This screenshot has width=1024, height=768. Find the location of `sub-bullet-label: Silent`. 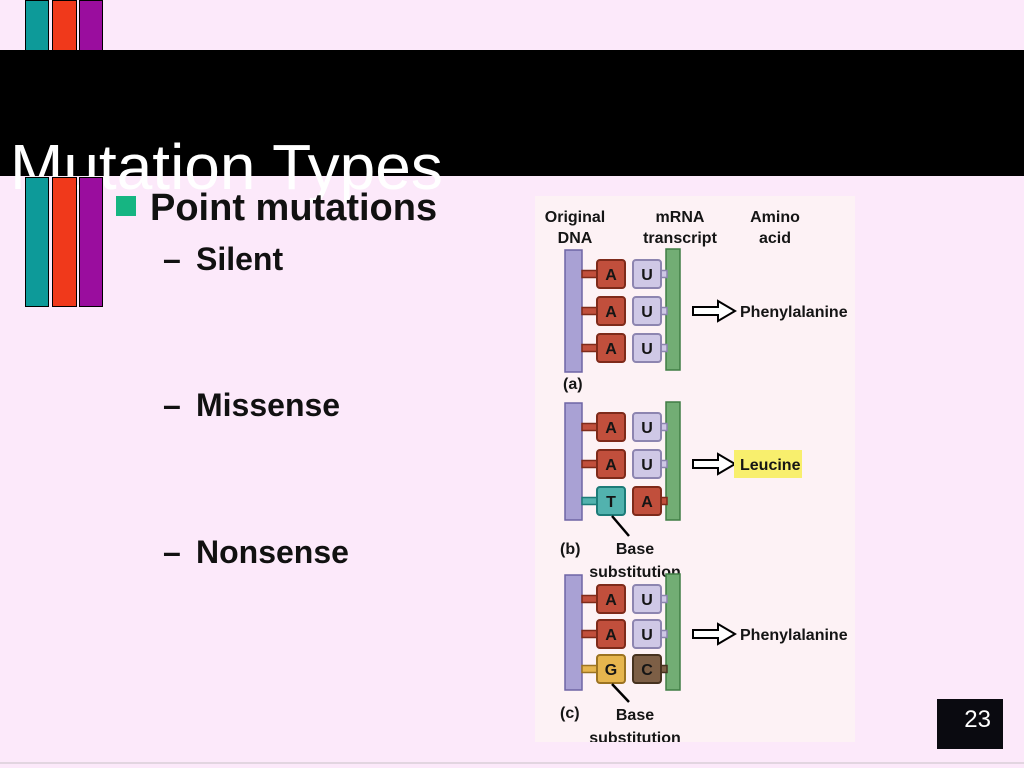

sub-bullet-label: Silent is located at coordinates (240, 259).